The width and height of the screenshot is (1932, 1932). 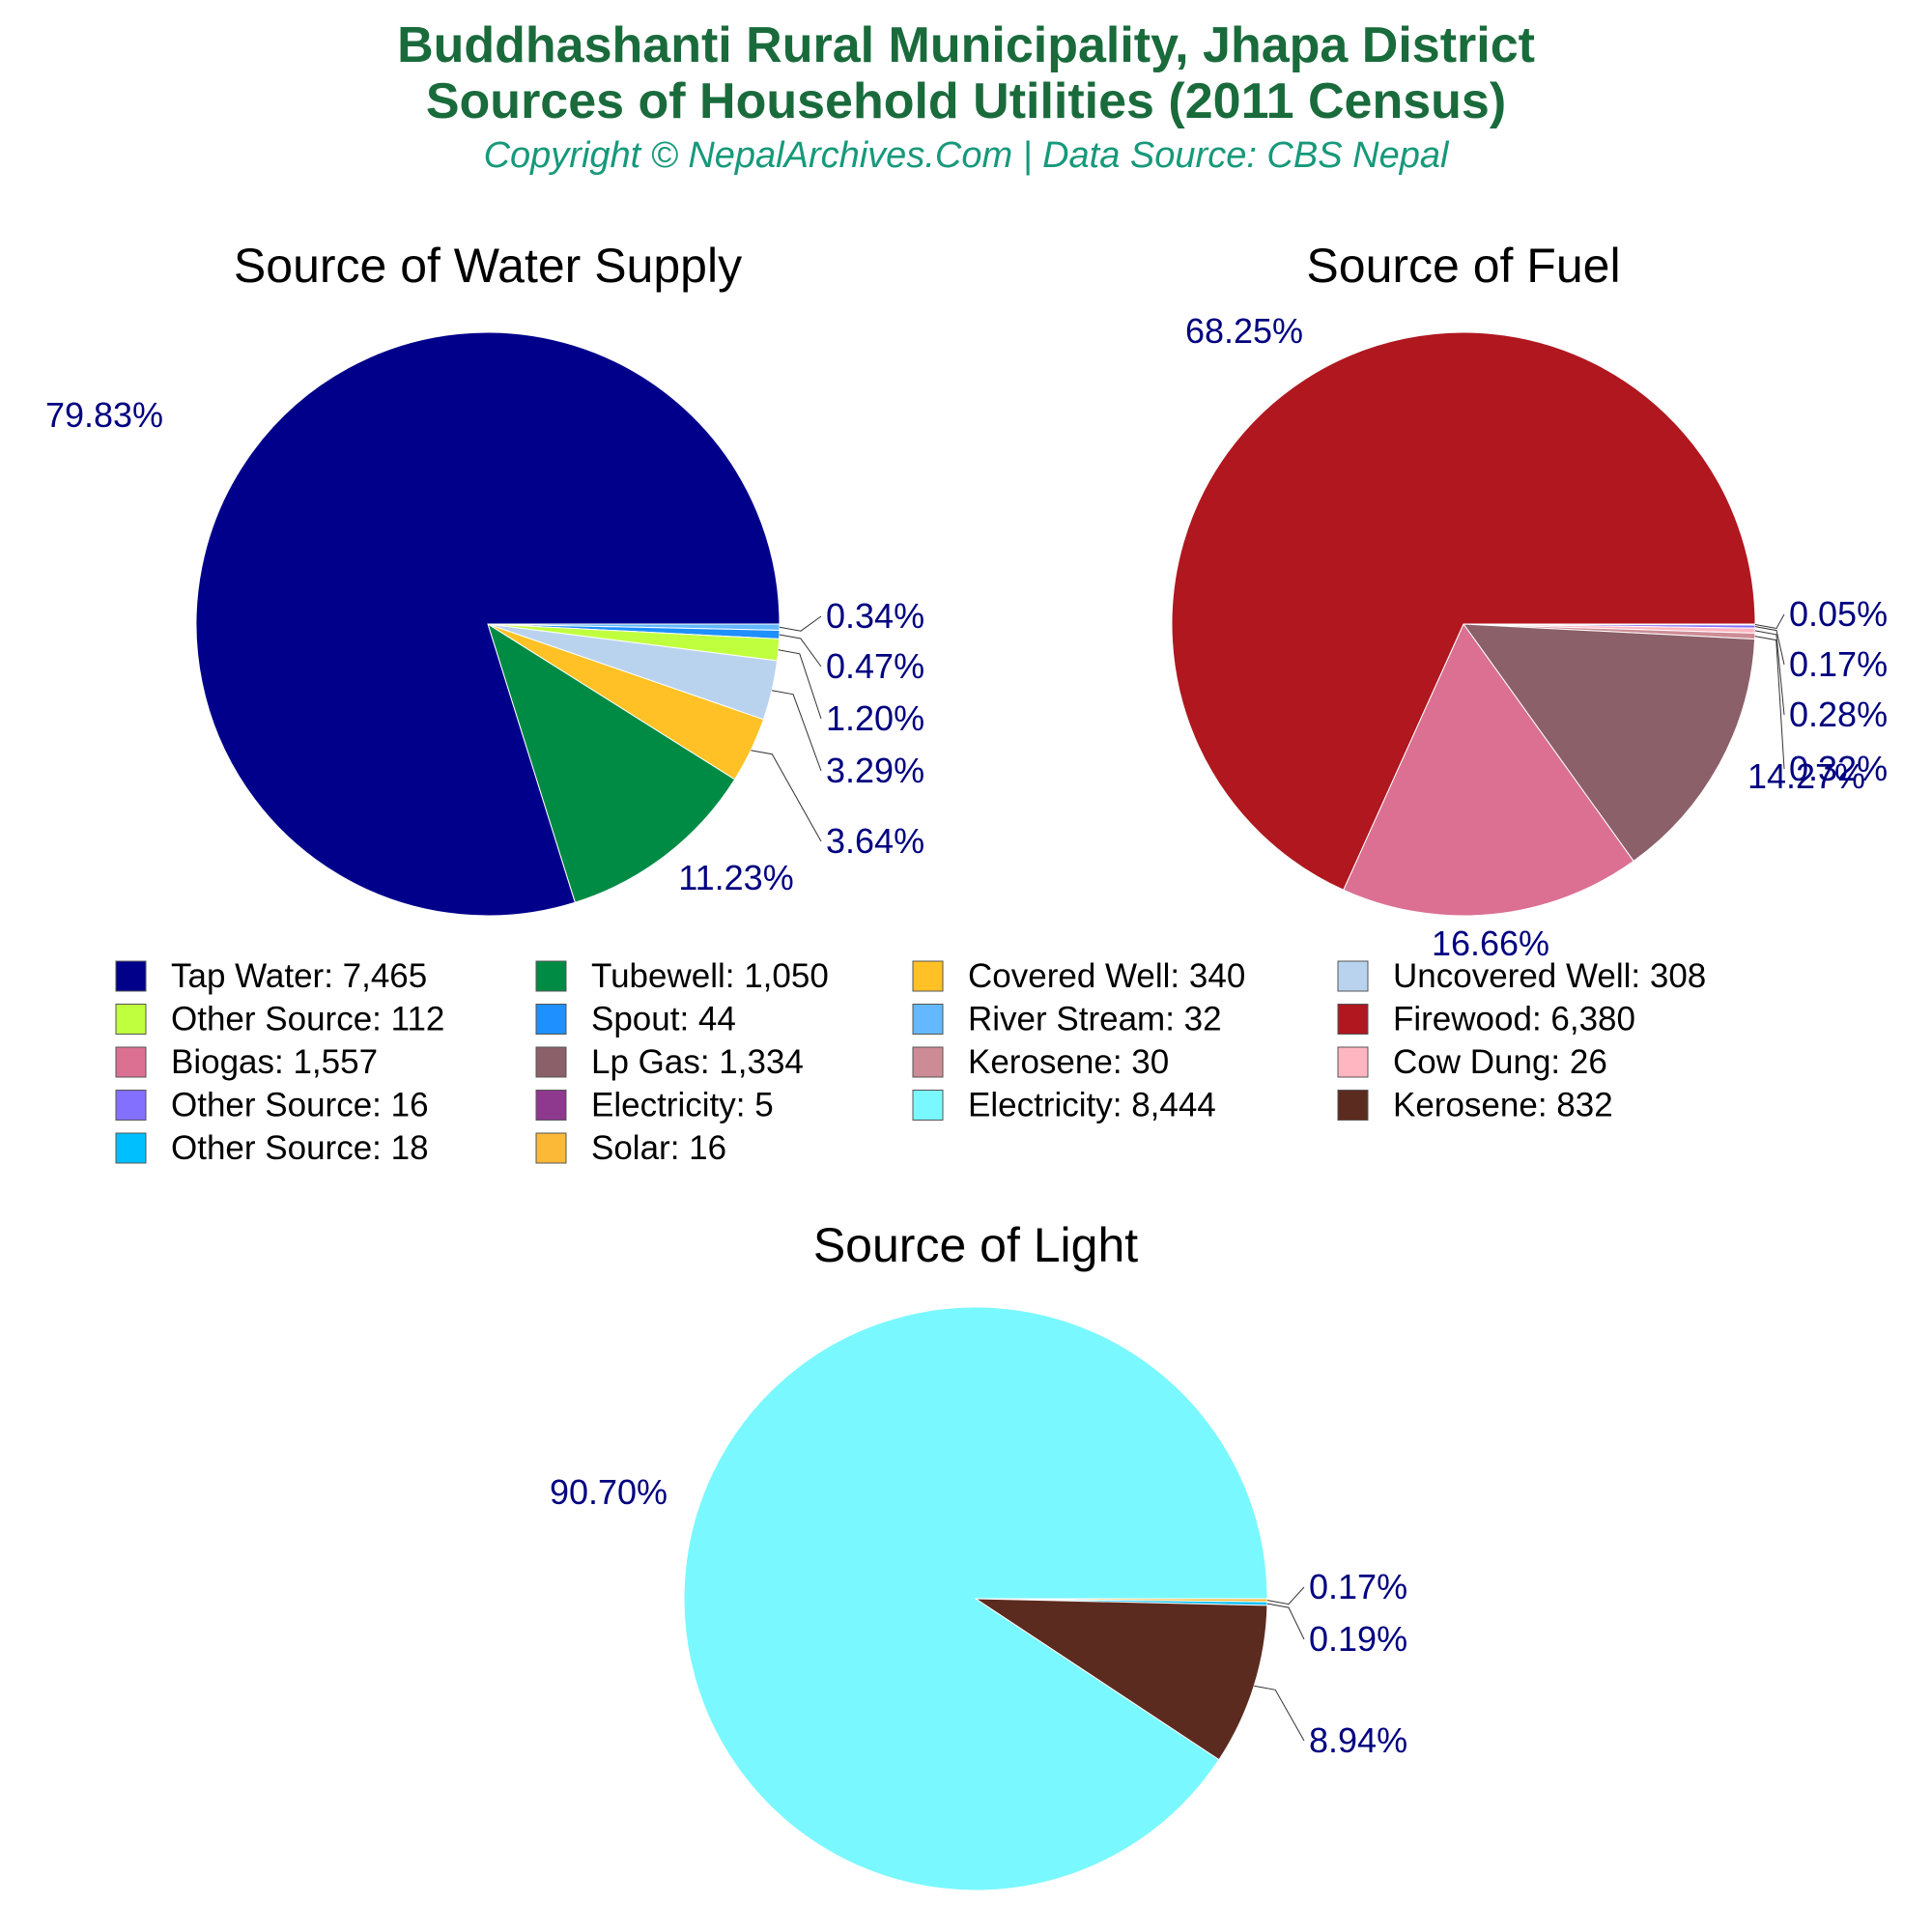 What do you see at coordinates (1769, 621) in the screenshot?
I see `leader-line-electricity` at bounding box center [1769, 621].